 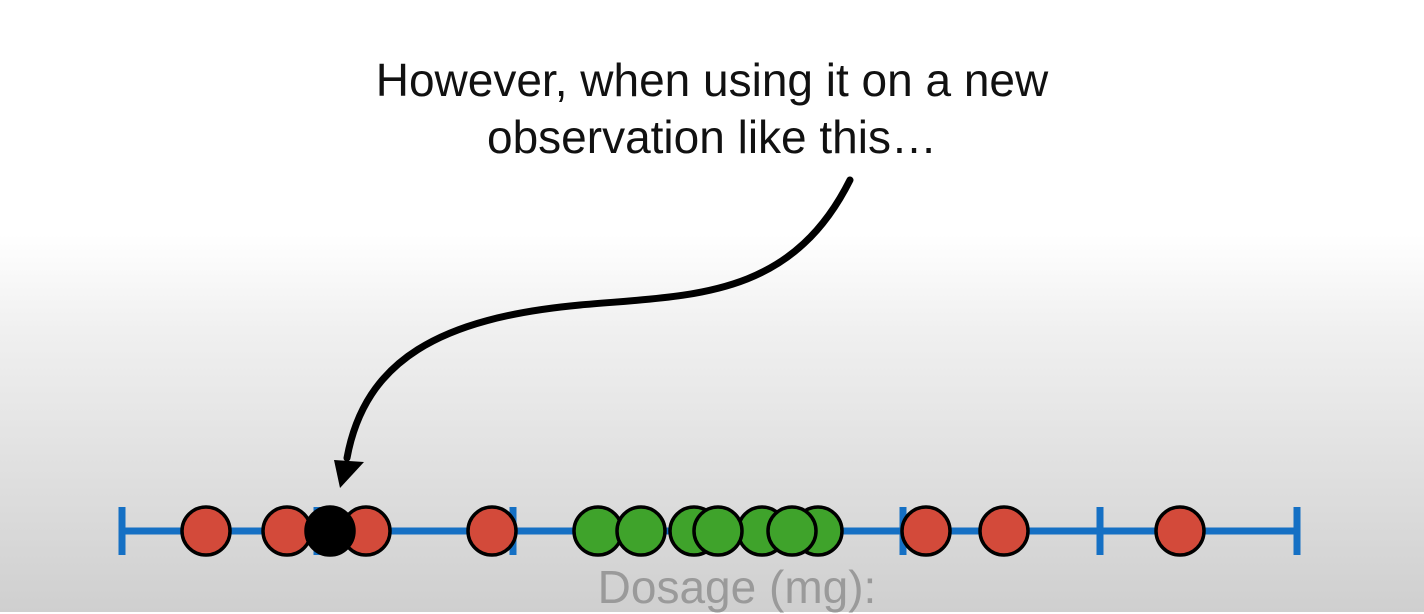 I want to click on red-observations, so click(x=693, y=531).